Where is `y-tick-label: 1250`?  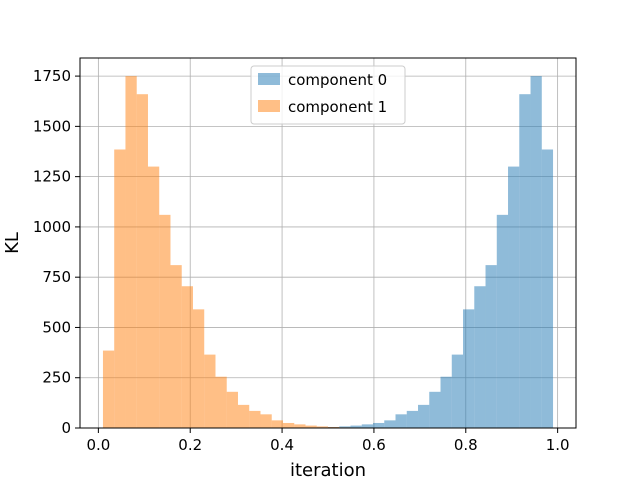
y-tick-label: 1250 is located at coordinates (52, 177).